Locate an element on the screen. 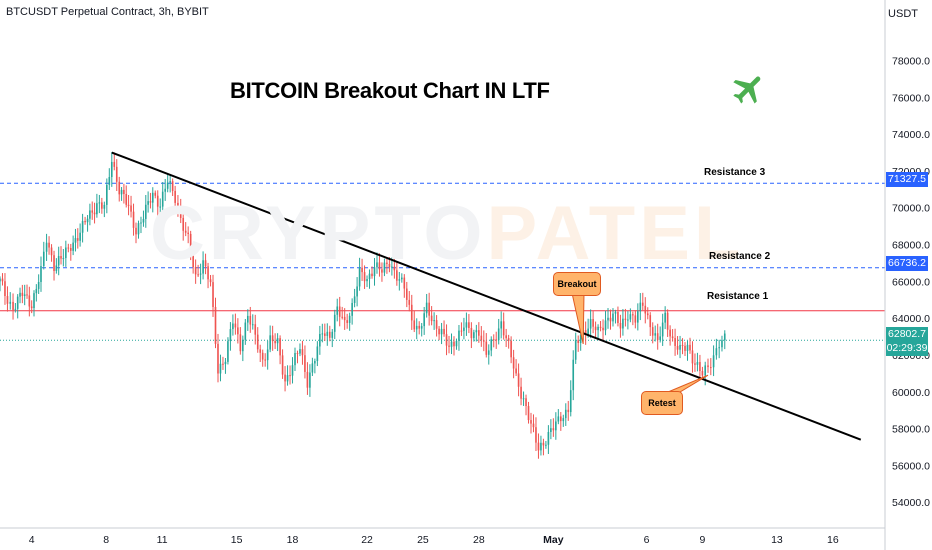 This screenshot has width=932, height=550. resistance-1-label: Resistance 1 is located at coordinates (738, 296).